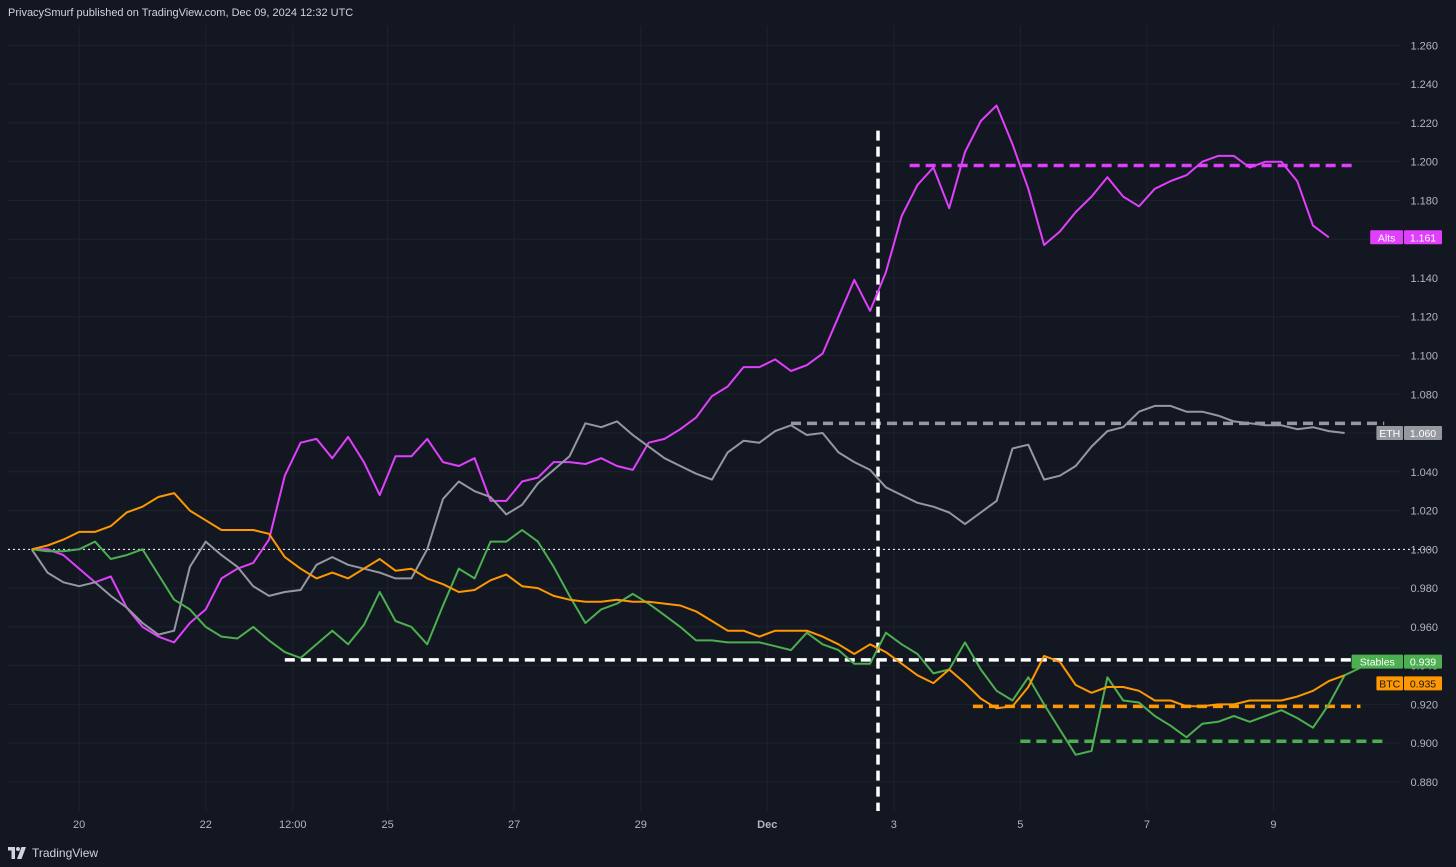  I want to click on y-tick-label: 1.180, so click(1424, 201).